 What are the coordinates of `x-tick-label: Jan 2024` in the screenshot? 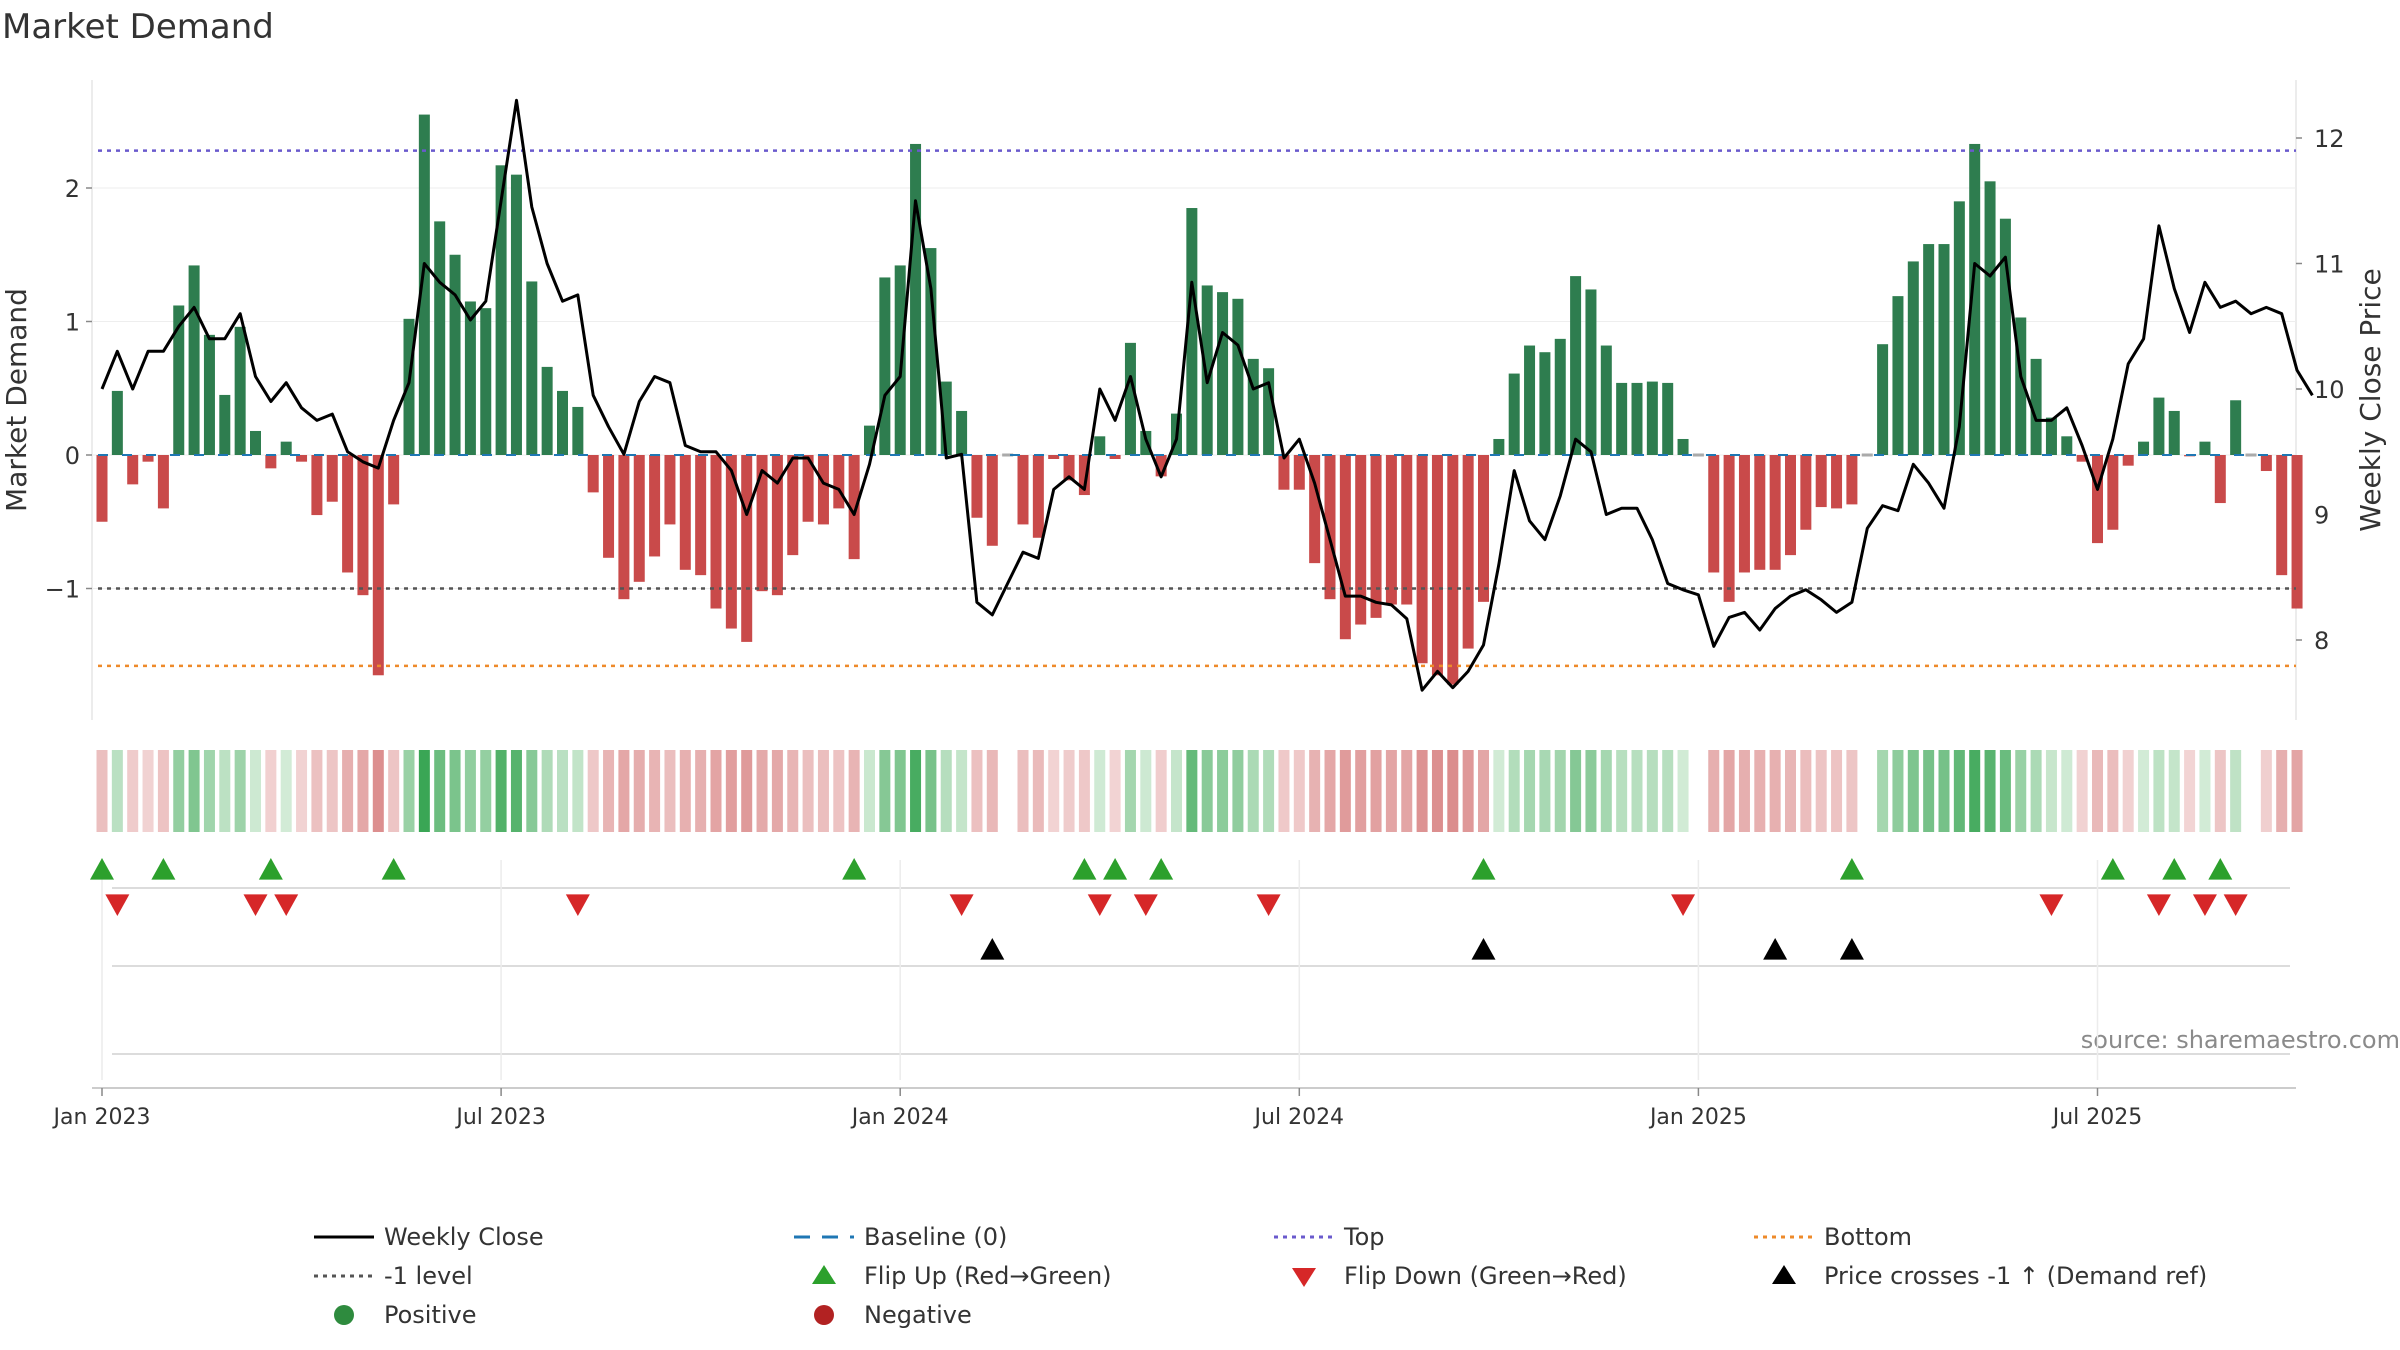 It's located at (899, 1117).